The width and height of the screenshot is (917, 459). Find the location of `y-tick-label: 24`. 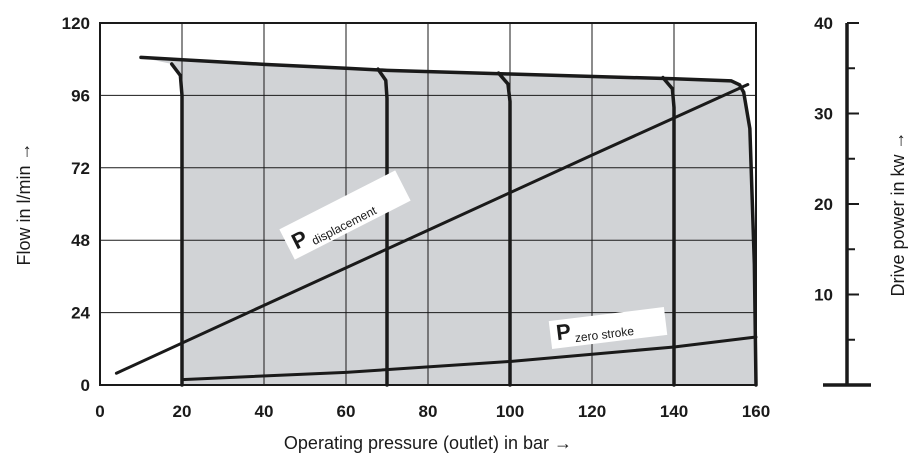

y-tick-label: 24 is located at coordinates (80, 313).